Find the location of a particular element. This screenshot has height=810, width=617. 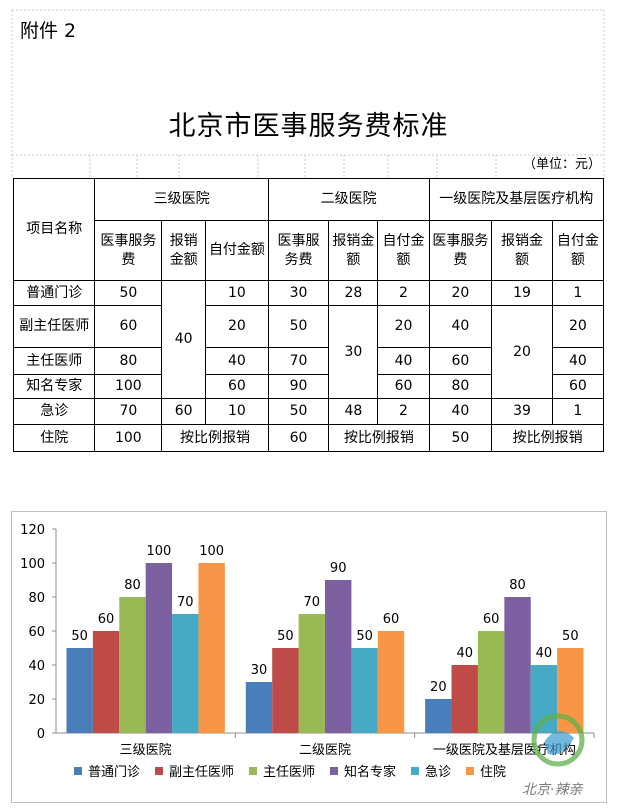

table-cell: 39 is located at coordinates (522, 411).